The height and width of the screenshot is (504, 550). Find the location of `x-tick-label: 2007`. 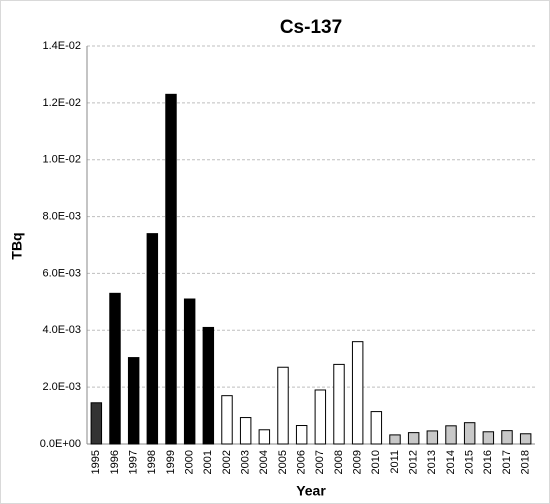

x-tick-label: 2007 is located at coordinates (320, 462).